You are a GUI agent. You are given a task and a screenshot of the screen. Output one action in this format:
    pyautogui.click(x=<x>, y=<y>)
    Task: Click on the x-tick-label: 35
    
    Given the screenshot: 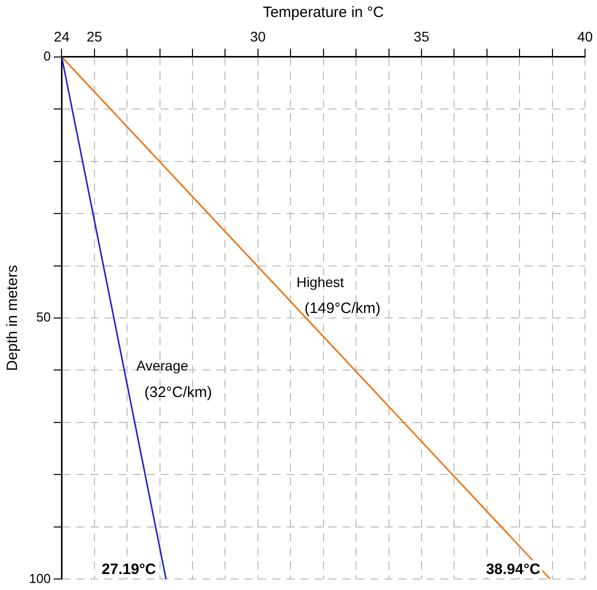 What is the action you would take?
    pyautogui.click(x=422, y=36)
    